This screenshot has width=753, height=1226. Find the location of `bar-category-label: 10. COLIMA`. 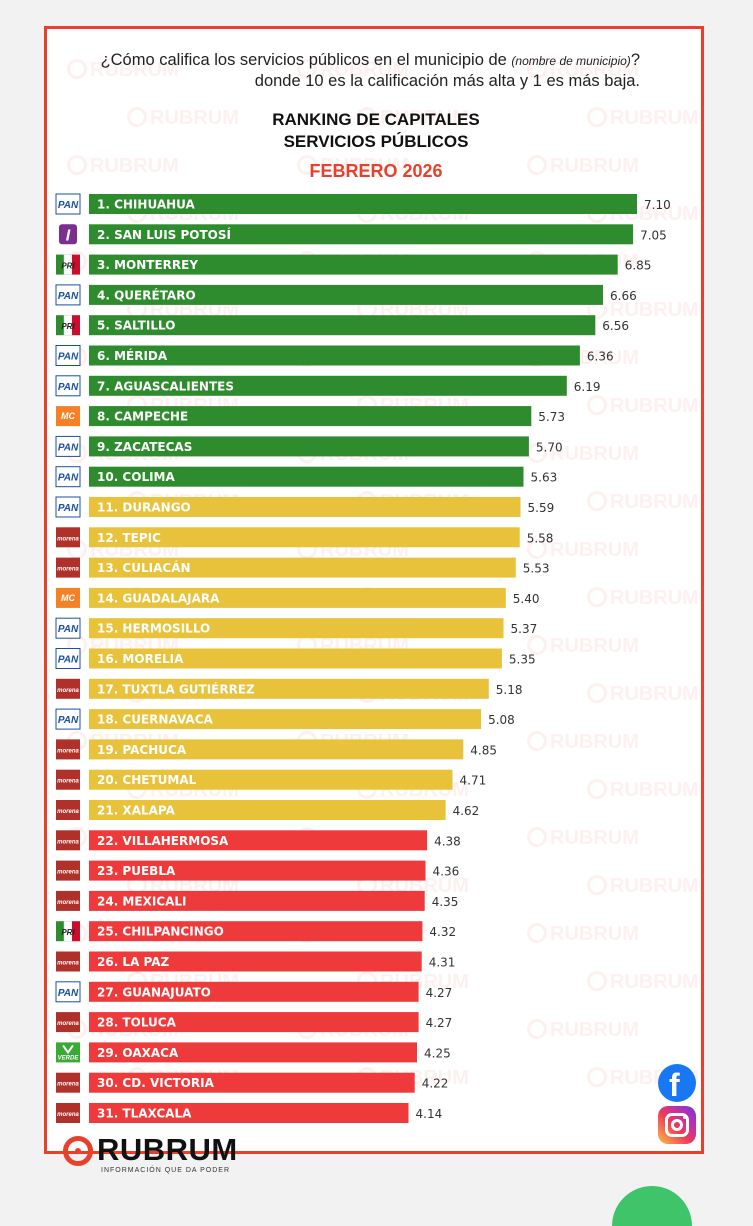

bar-category-label: 10. COLIMA is located at coordinates (136, 477).